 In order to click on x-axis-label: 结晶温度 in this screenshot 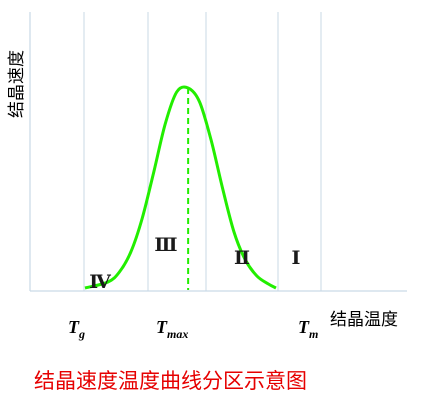, I will do `click(364, 320)`.